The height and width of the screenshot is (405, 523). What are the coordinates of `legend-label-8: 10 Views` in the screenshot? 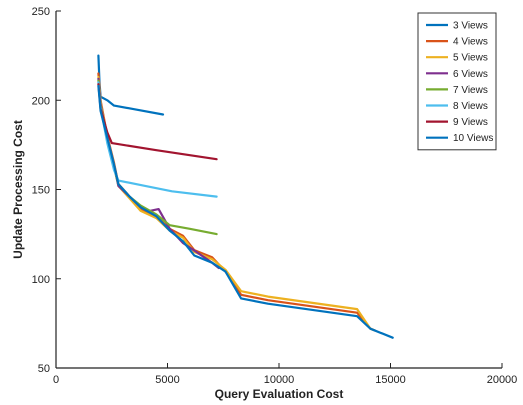 It's located at (473, 138).